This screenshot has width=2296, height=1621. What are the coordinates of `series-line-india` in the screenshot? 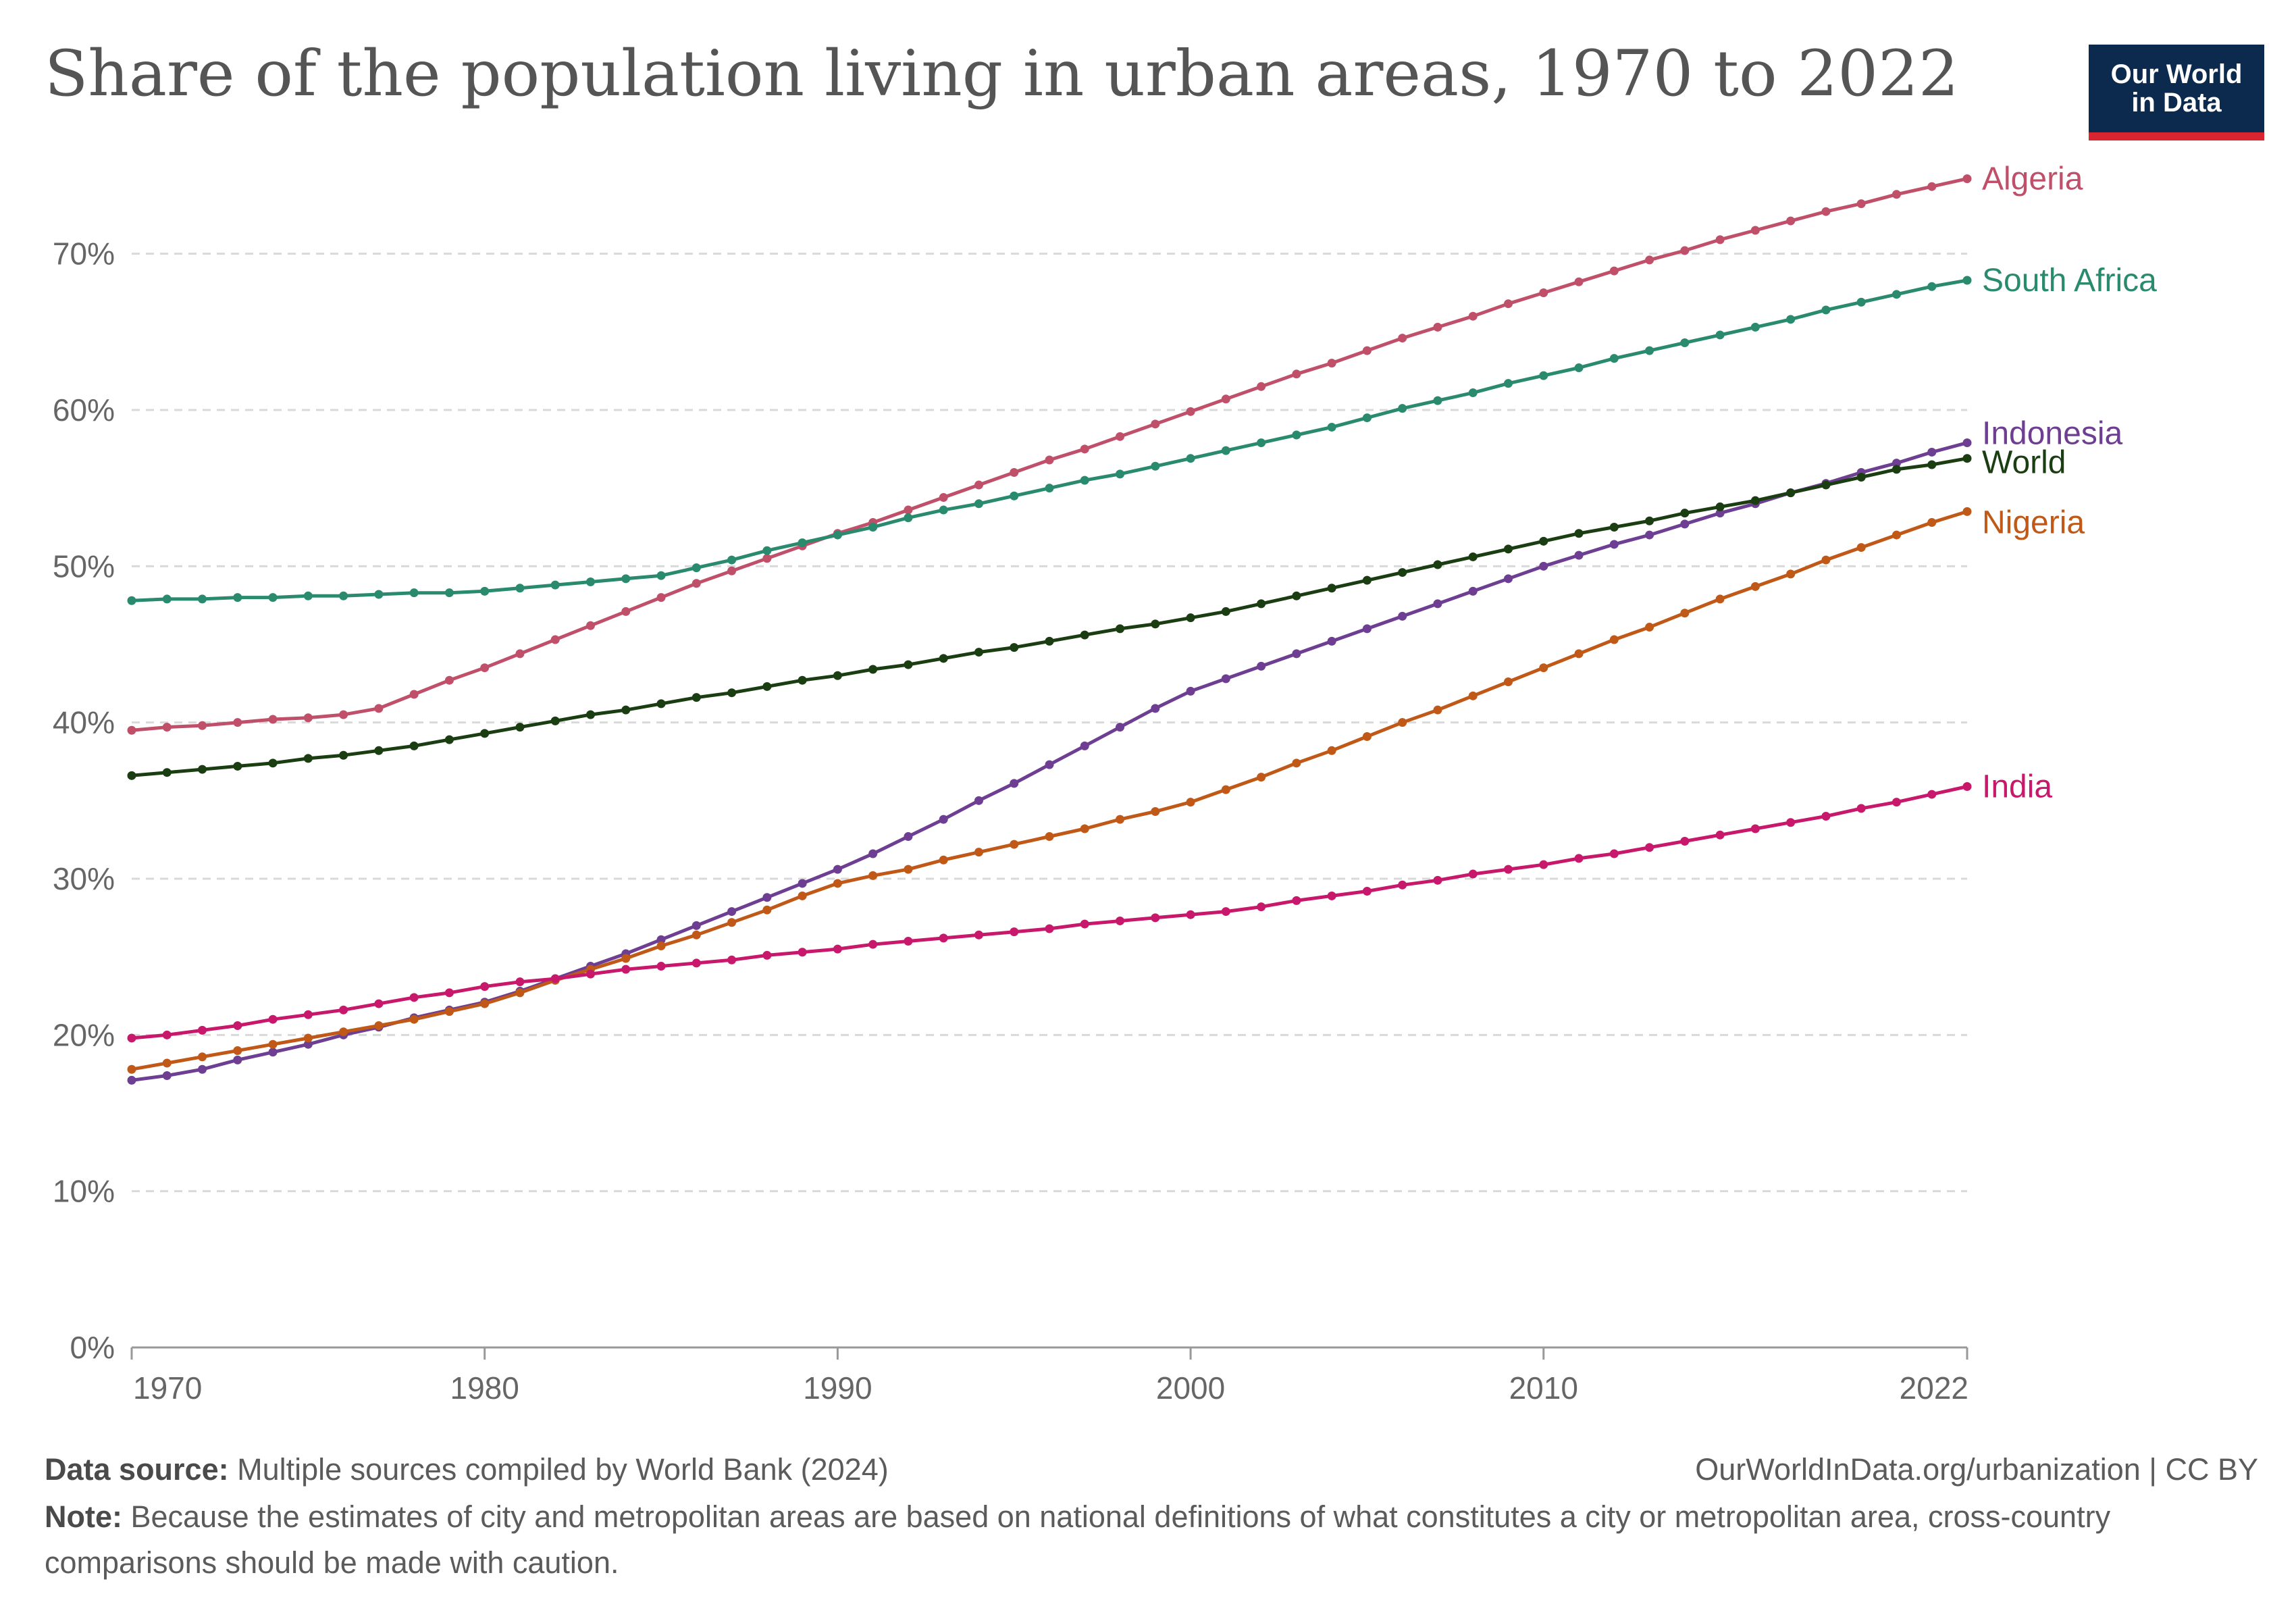 It's located at (1049, 912).